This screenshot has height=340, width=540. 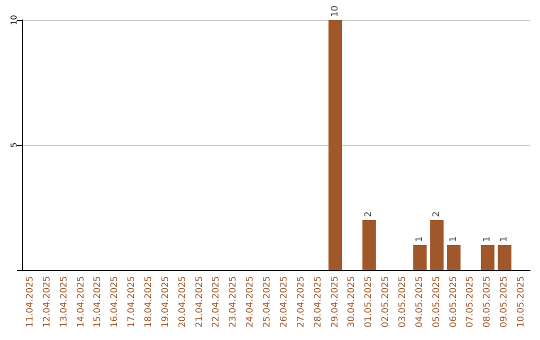 I want to click on x-tick-label: 17.04.2025, so click(x=132, y=302).